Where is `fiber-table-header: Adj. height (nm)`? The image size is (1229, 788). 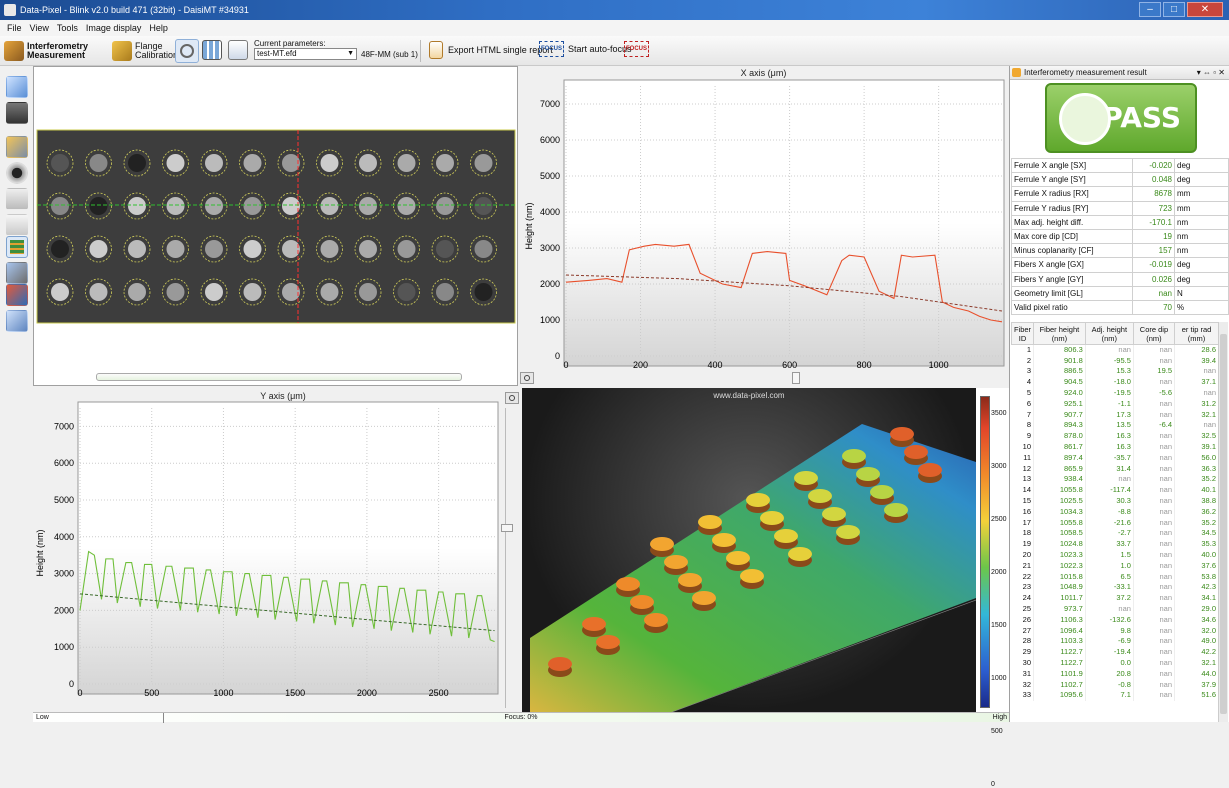
fiber-table-header: Adj. height (nm) is located at coordinates (1109, 333).